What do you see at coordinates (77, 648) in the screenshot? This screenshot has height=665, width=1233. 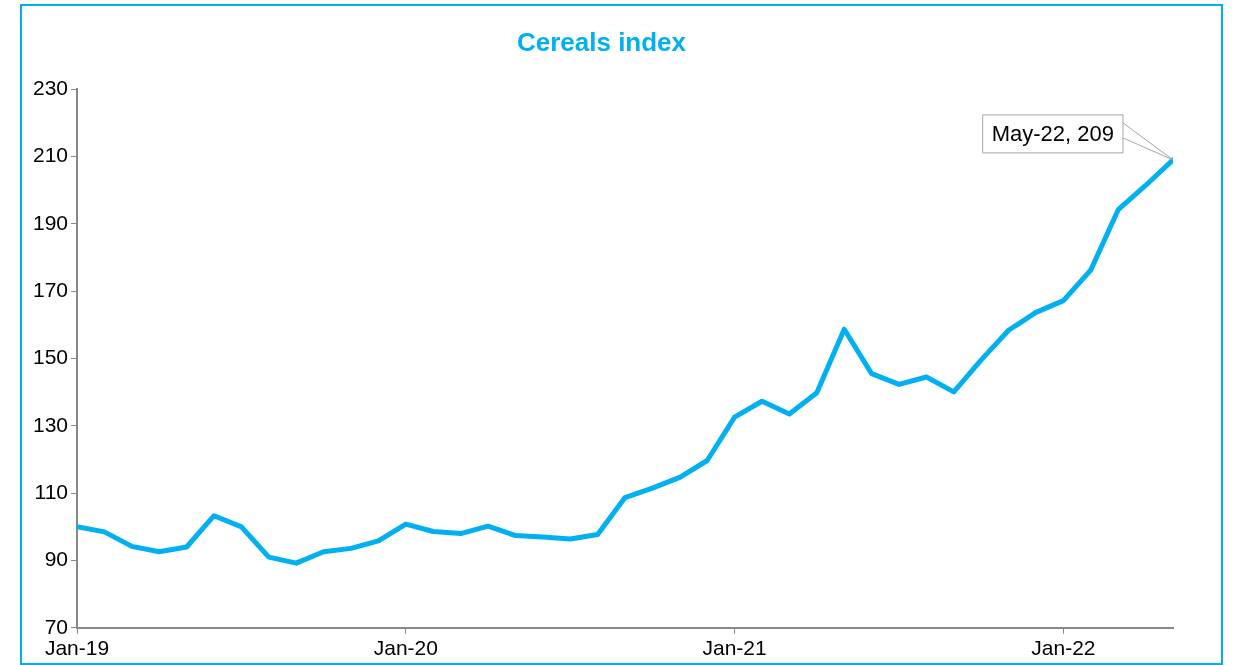 I see `x-tick-label: Jan-19` at bounding box center [77, 648].